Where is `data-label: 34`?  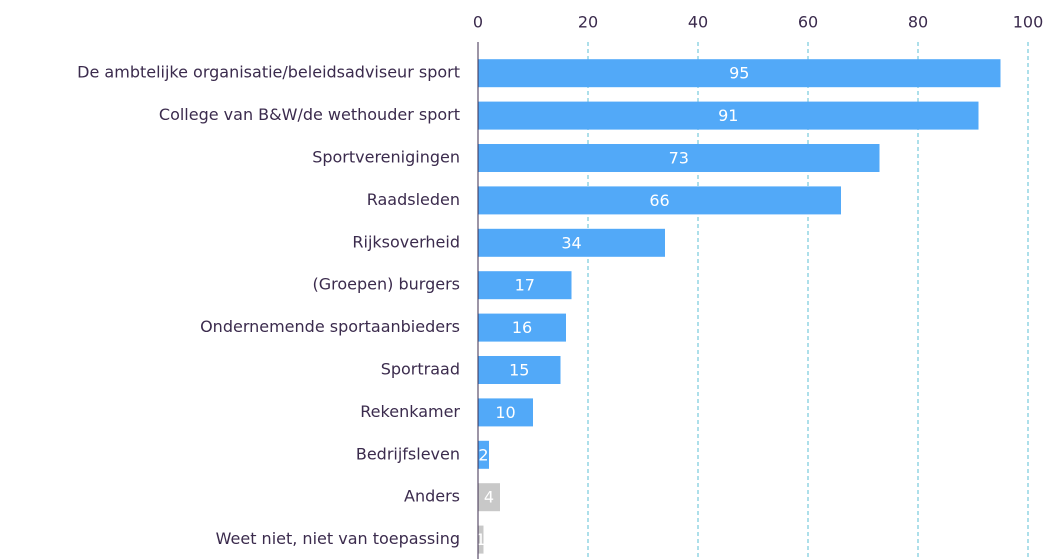 data-label: 34 is located at coordinates (571, 242).